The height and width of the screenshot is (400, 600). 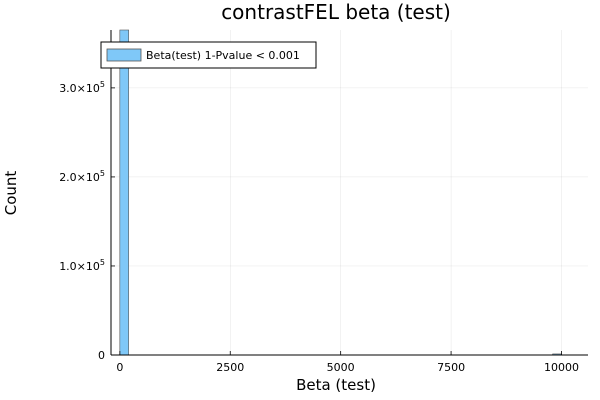 I want to click on x-tick-label: 2500, so click(x=230, y=367).